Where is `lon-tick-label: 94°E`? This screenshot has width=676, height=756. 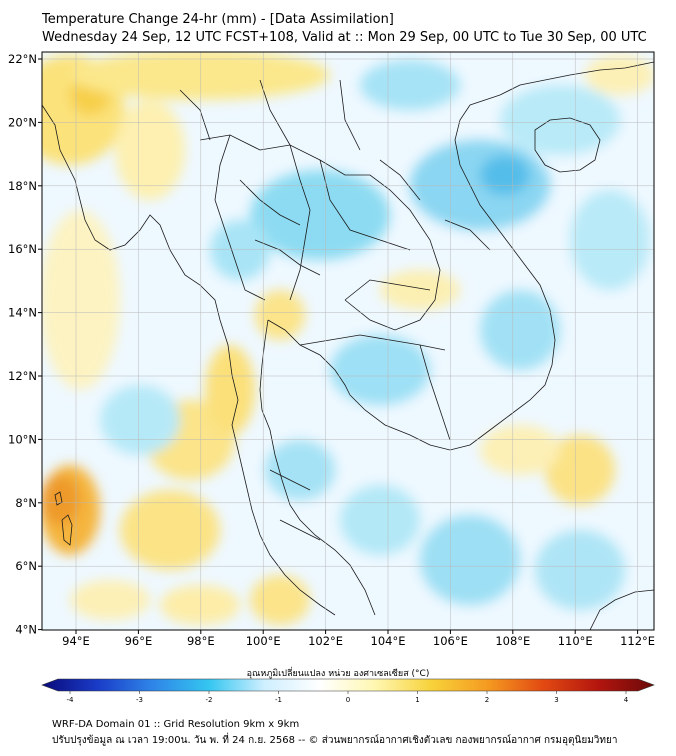 lon-tick-label: 94°E is located at coordinates (76, 641).